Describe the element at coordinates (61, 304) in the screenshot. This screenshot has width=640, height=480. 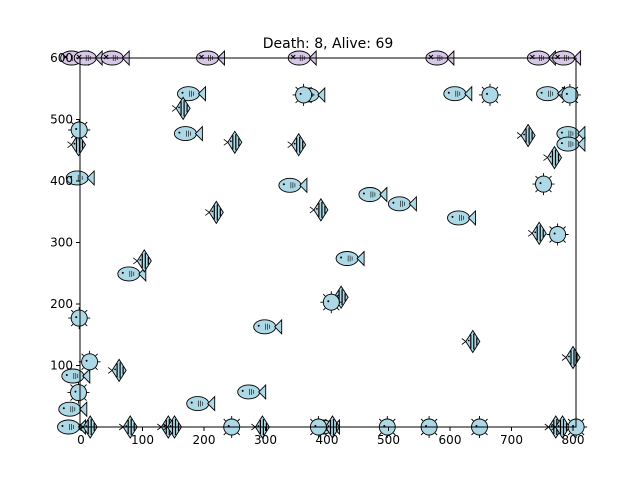
I see `y-tick-label: 200` at that location.